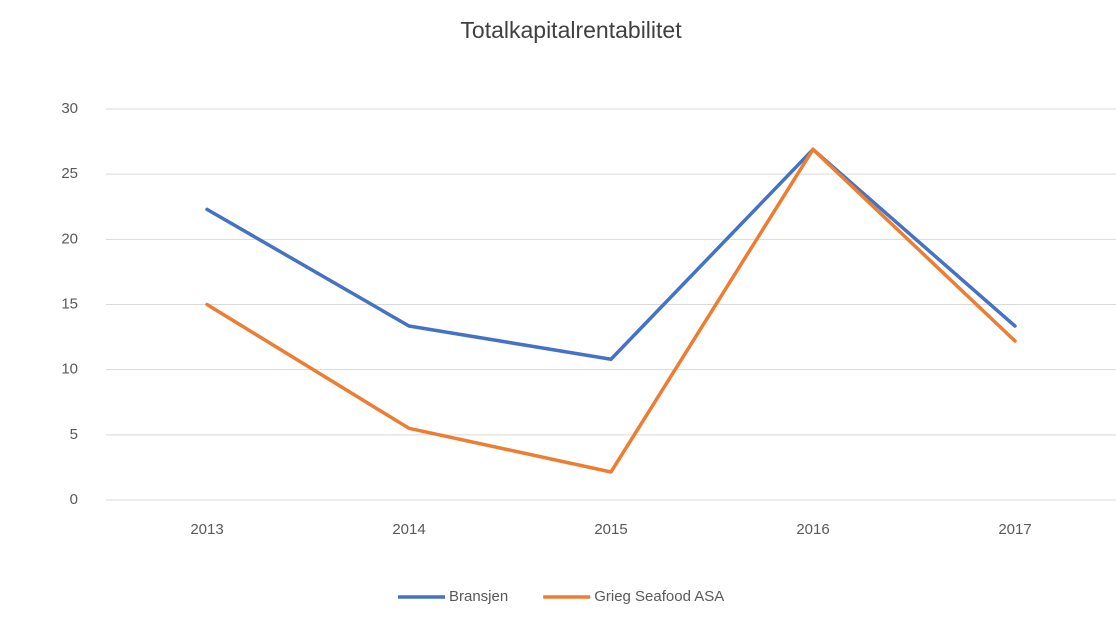 This screenshot has width=1116, height=623. What do you see at coordinates (1014, 529) in the screenshot?
I see `x-tick-label: 2017` at bounding box center [1014, 529].